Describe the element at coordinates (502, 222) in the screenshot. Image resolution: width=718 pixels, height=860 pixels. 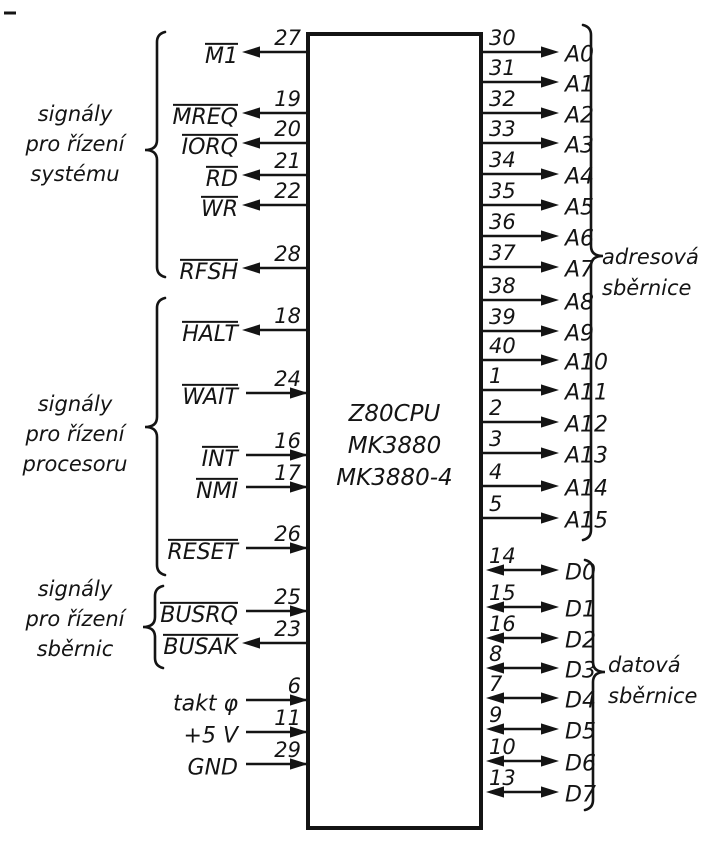
I see `pin-number: 36` at that location.